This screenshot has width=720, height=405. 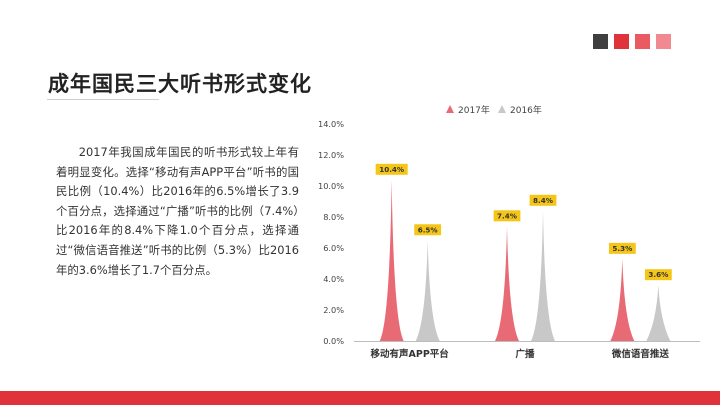 I want to click on decor-square-dark, so click(x=600, y=41).